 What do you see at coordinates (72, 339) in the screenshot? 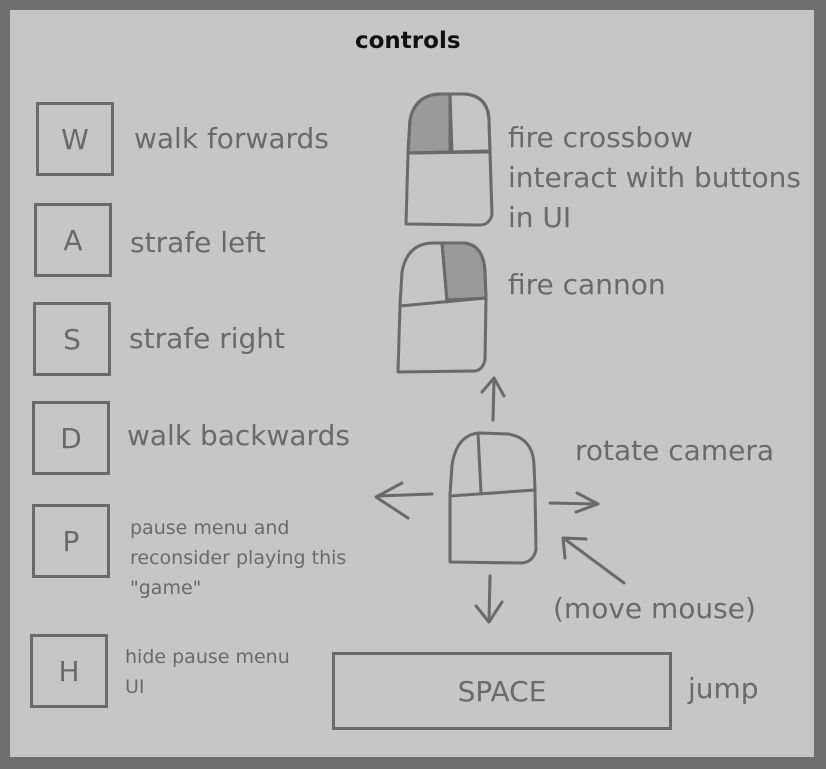
I see `key-s: S` at bounding box center [72, 339].